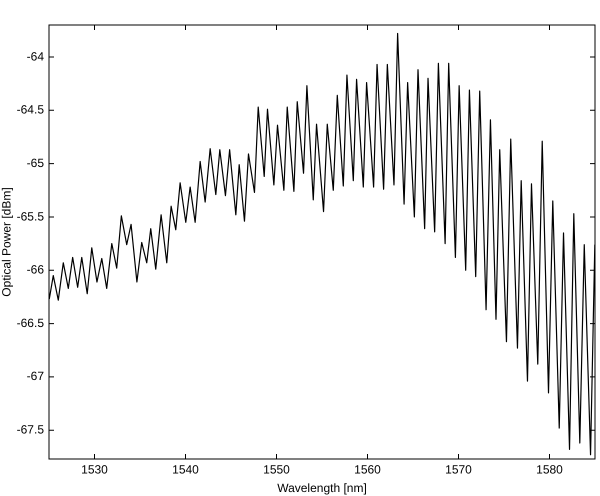  What do you see at coordinates (368, 469) in the screenshot?
I see `x-tick-label: 1560` at bounding box center [368, 469].